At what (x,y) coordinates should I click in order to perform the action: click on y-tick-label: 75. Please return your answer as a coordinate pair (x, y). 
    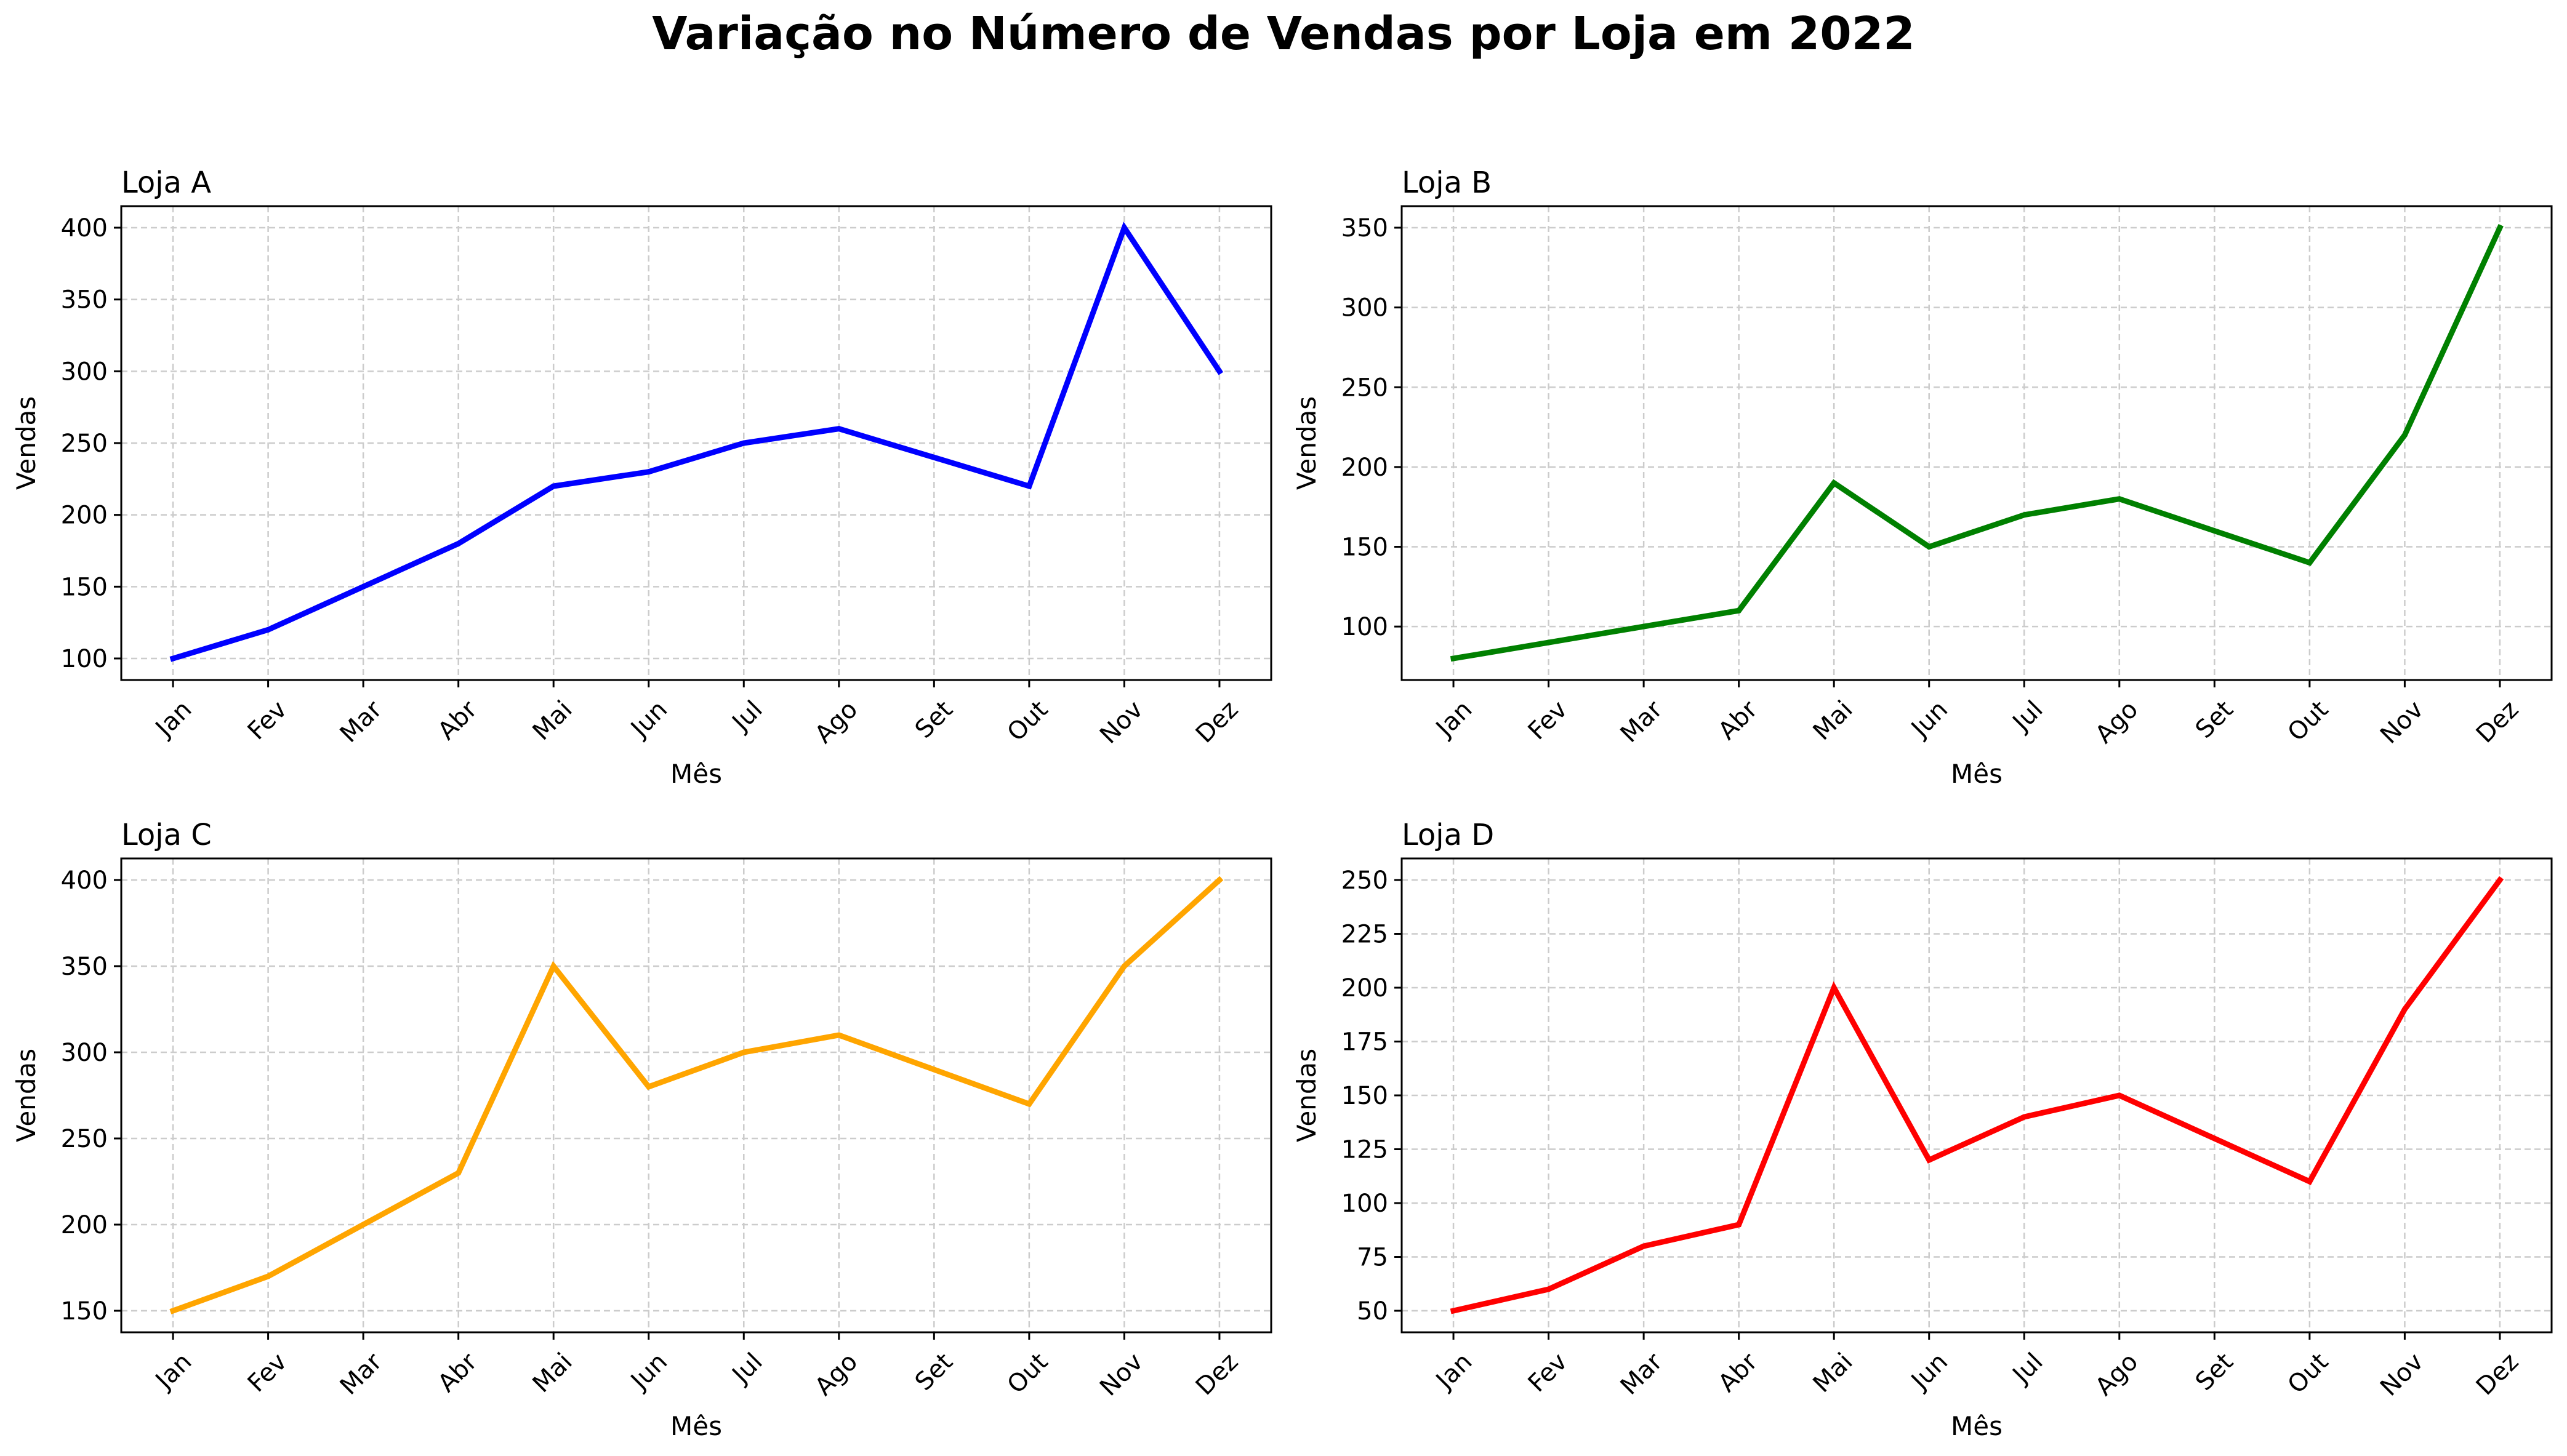
    Looking at the image, I should click on (1372, 1258).